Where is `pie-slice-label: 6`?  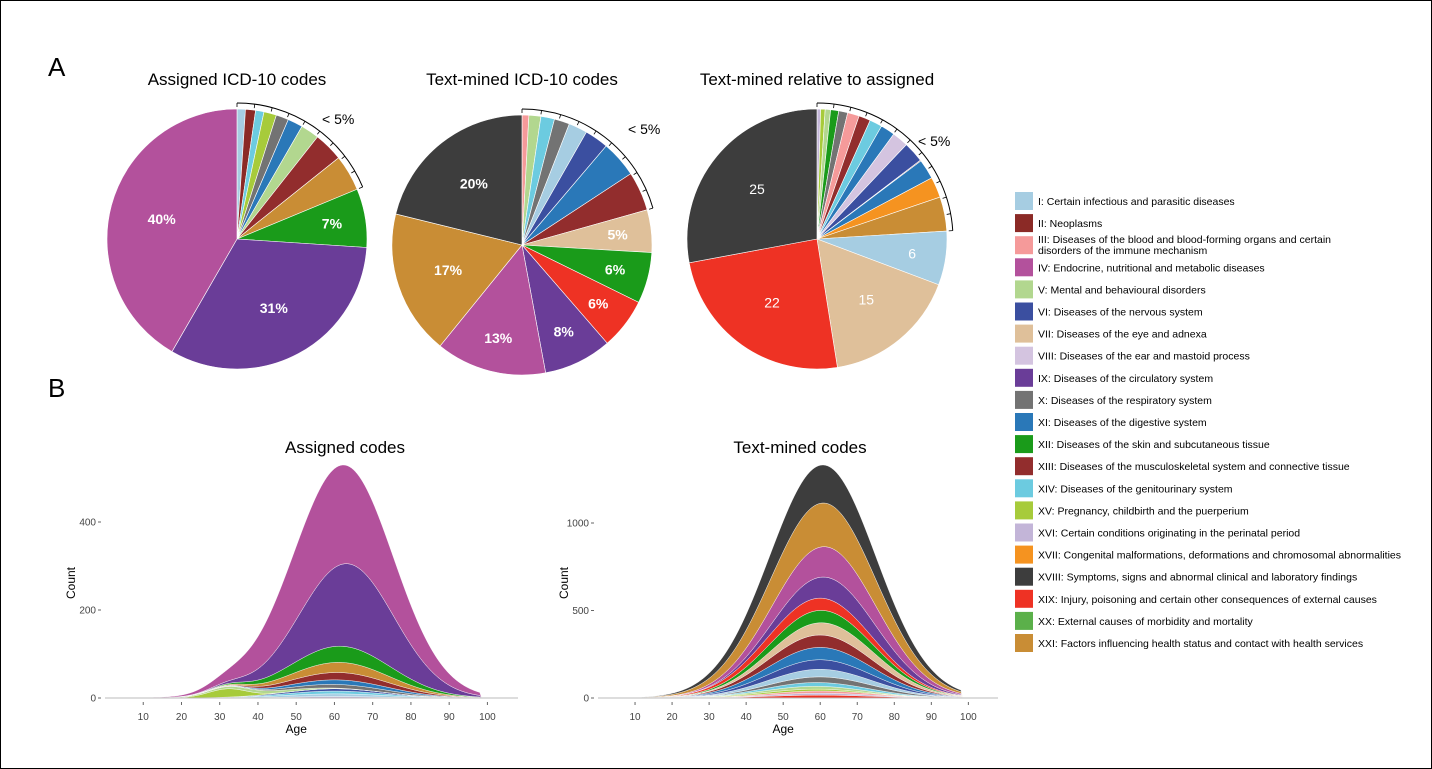
pie-slice-label: 6 is located at coordinates (912, 253).